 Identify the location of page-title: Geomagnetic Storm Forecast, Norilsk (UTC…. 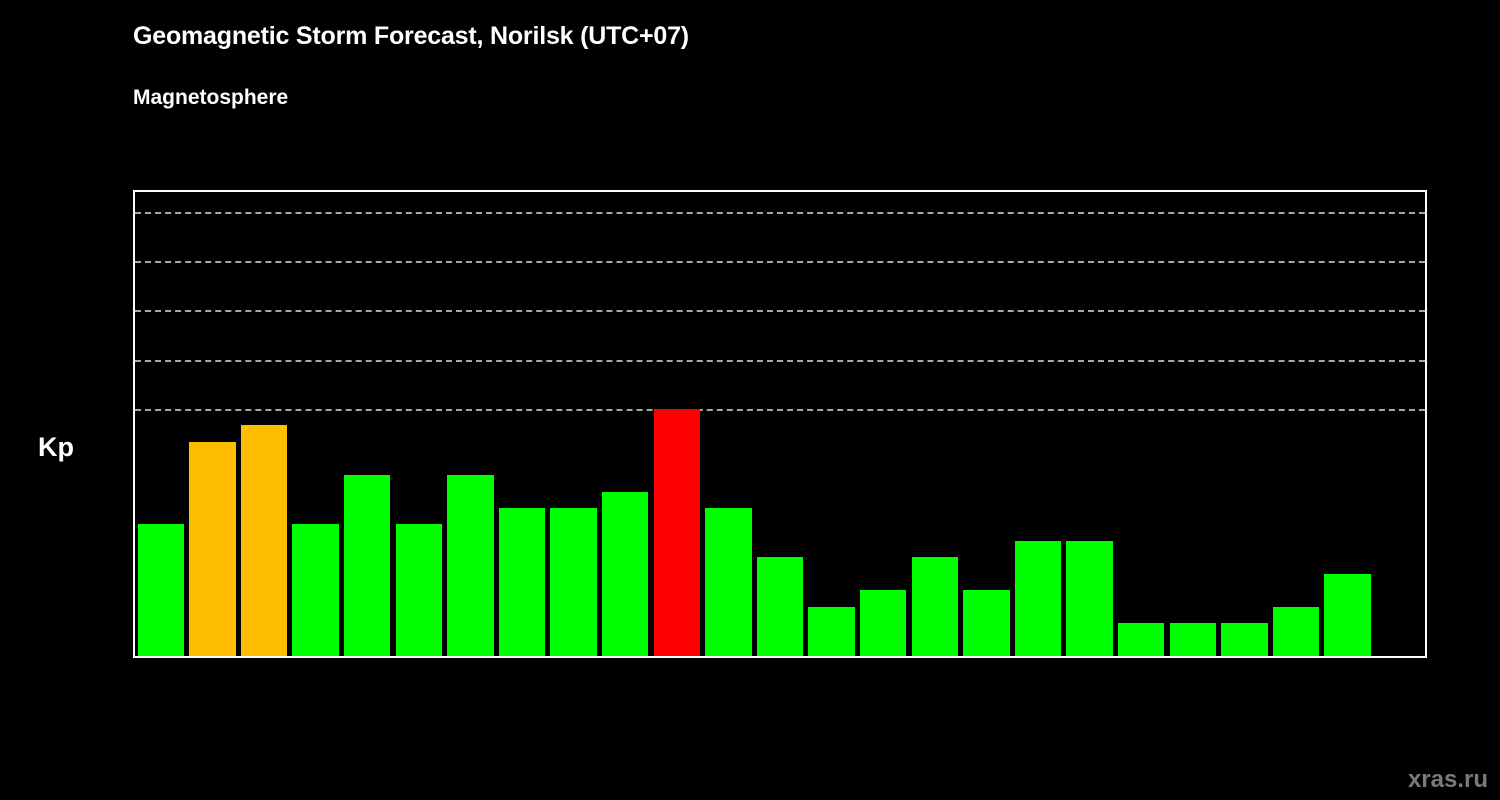
(411, 36).